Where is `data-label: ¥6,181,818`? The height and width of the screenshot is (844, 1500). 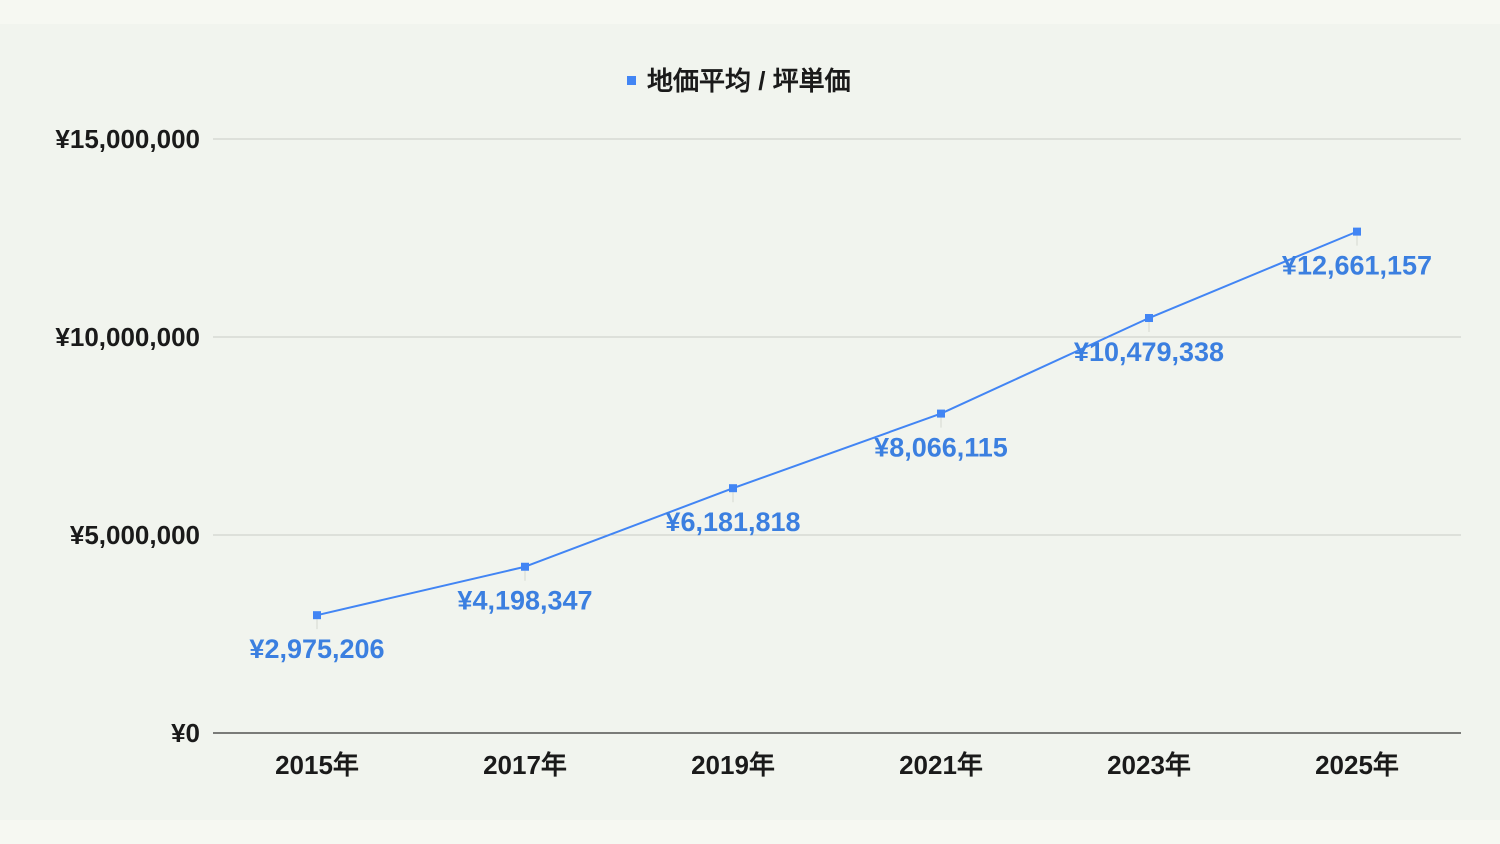 data-label: ¥6,181,818 is located at coordinates (732, 522).